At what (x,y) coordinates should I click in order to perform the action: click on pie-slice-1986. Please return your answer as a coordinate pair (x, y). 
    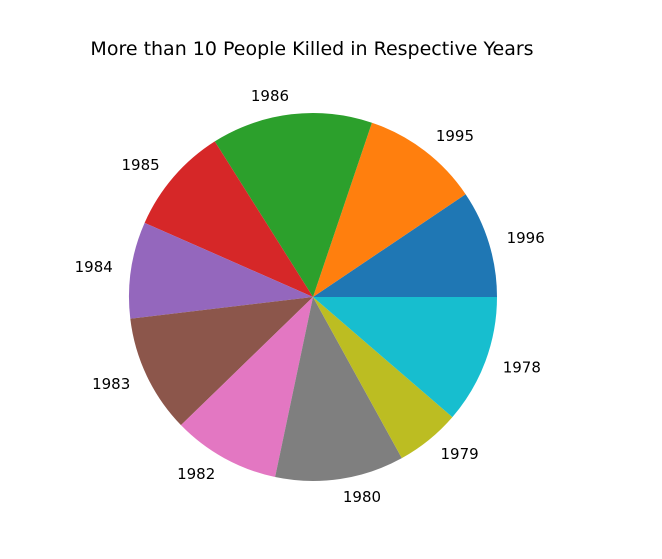
    Looking at the image, I should click on (293, 204).